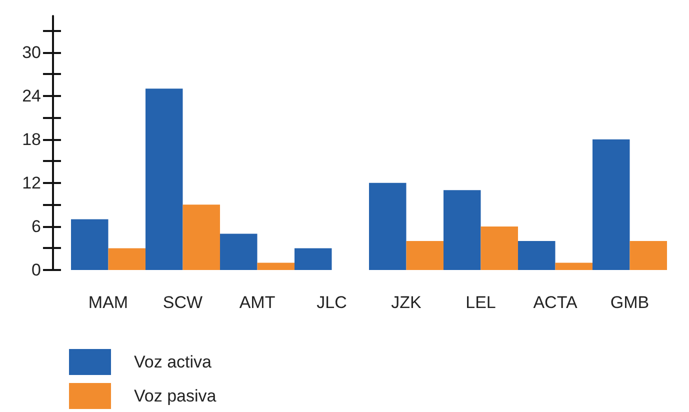  I want to click on x-tick-label: LEL, so click(481, 302).